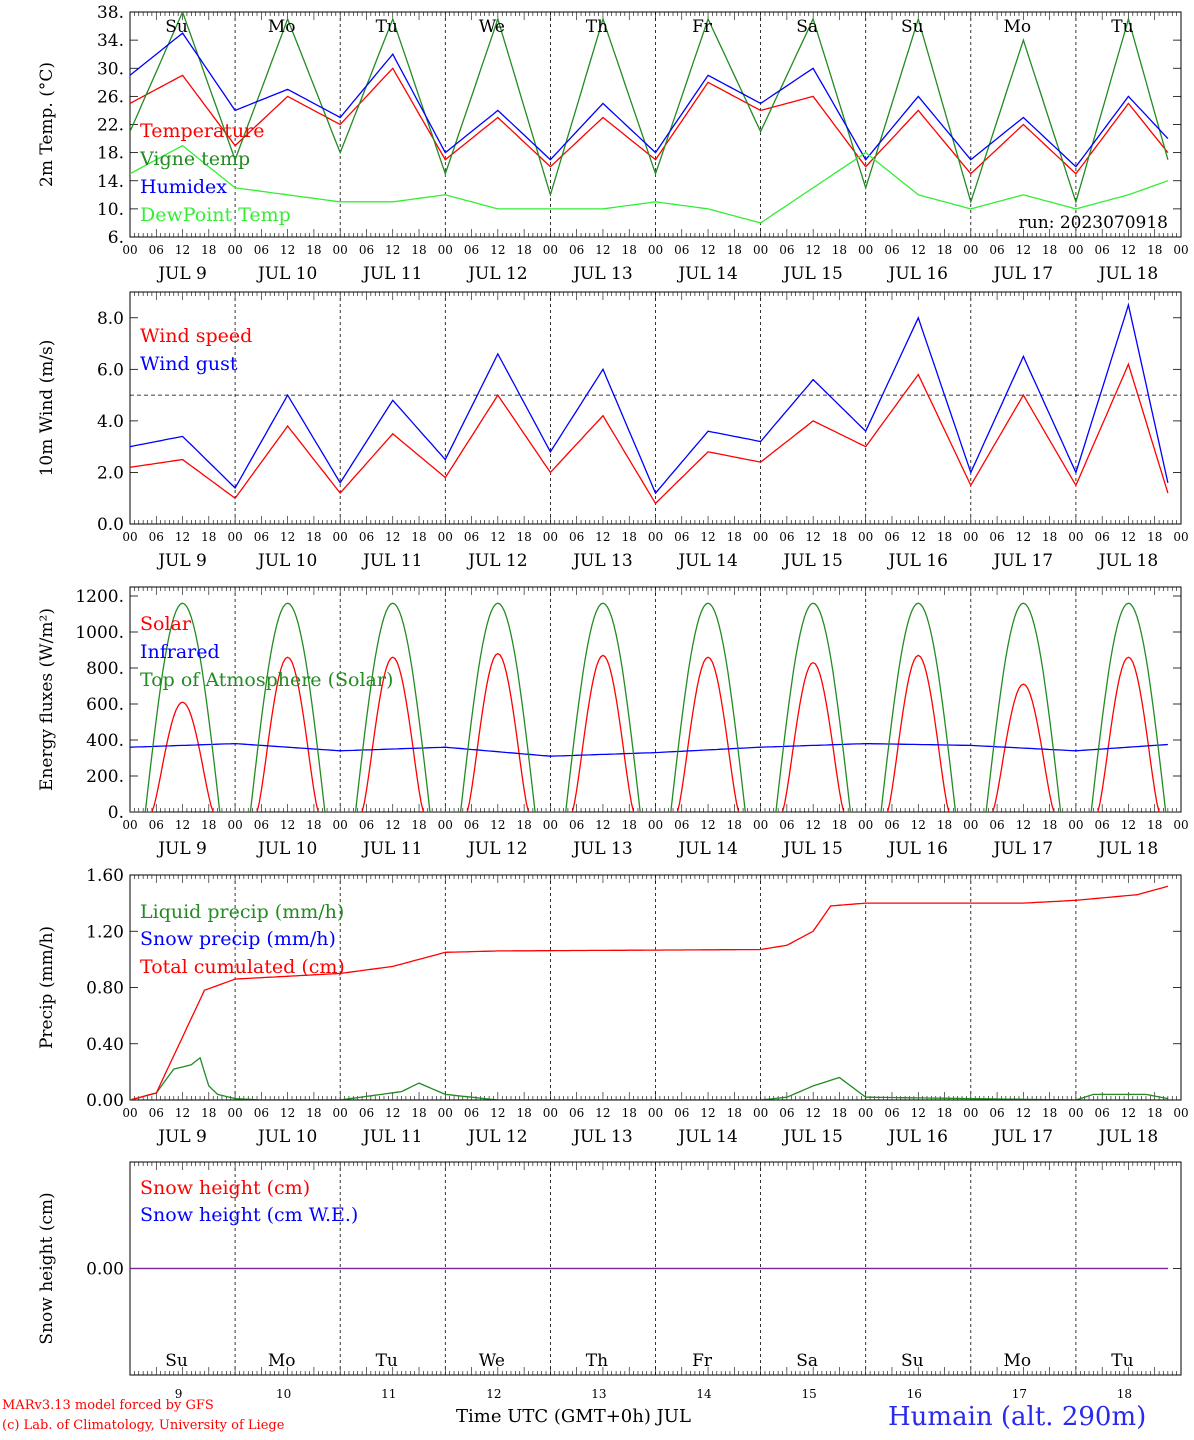 This screenshot has height=1440, width=1194. I want to click on y-tick-label: 0.0, so click(110, 525).